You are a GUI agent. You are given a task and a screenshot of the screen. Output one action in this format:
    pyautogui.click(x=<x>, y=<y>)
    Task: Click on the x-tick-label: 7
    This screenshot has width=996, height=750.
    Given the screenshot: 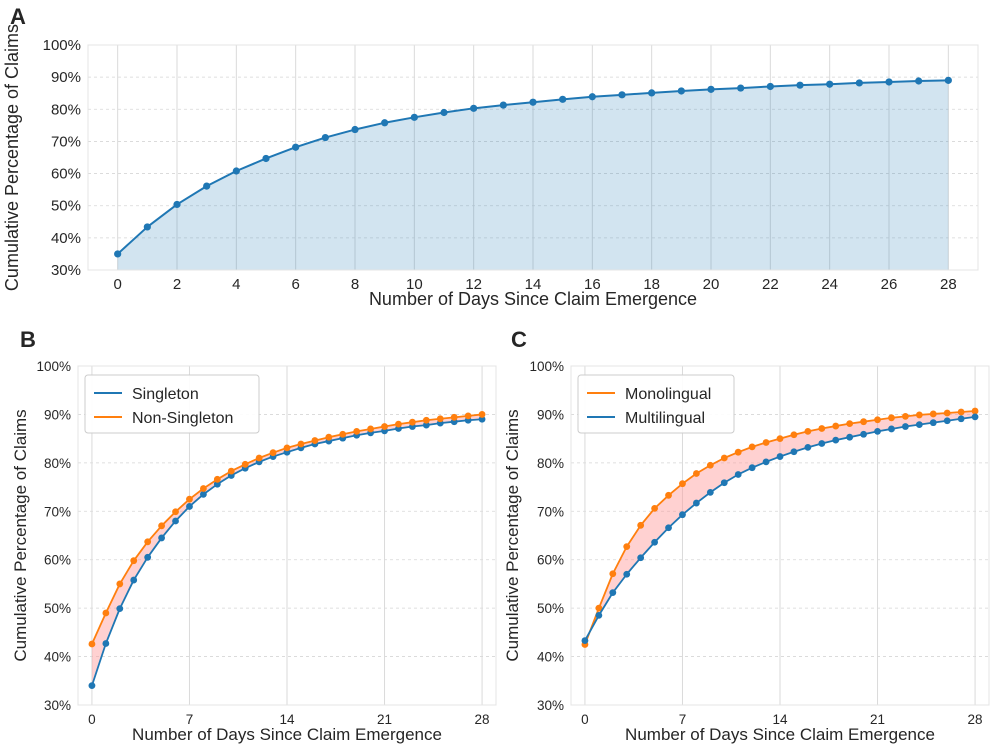 What is the action you would take?
    pyautogui.click(x=683, y=719)
    